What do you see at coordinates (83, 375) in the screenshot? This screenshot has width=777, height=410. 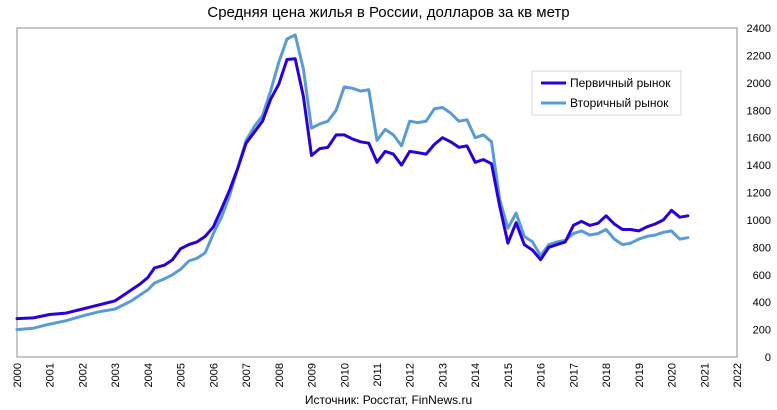 I see `x-tick-label: 2002` at bounding box center [83, 375].